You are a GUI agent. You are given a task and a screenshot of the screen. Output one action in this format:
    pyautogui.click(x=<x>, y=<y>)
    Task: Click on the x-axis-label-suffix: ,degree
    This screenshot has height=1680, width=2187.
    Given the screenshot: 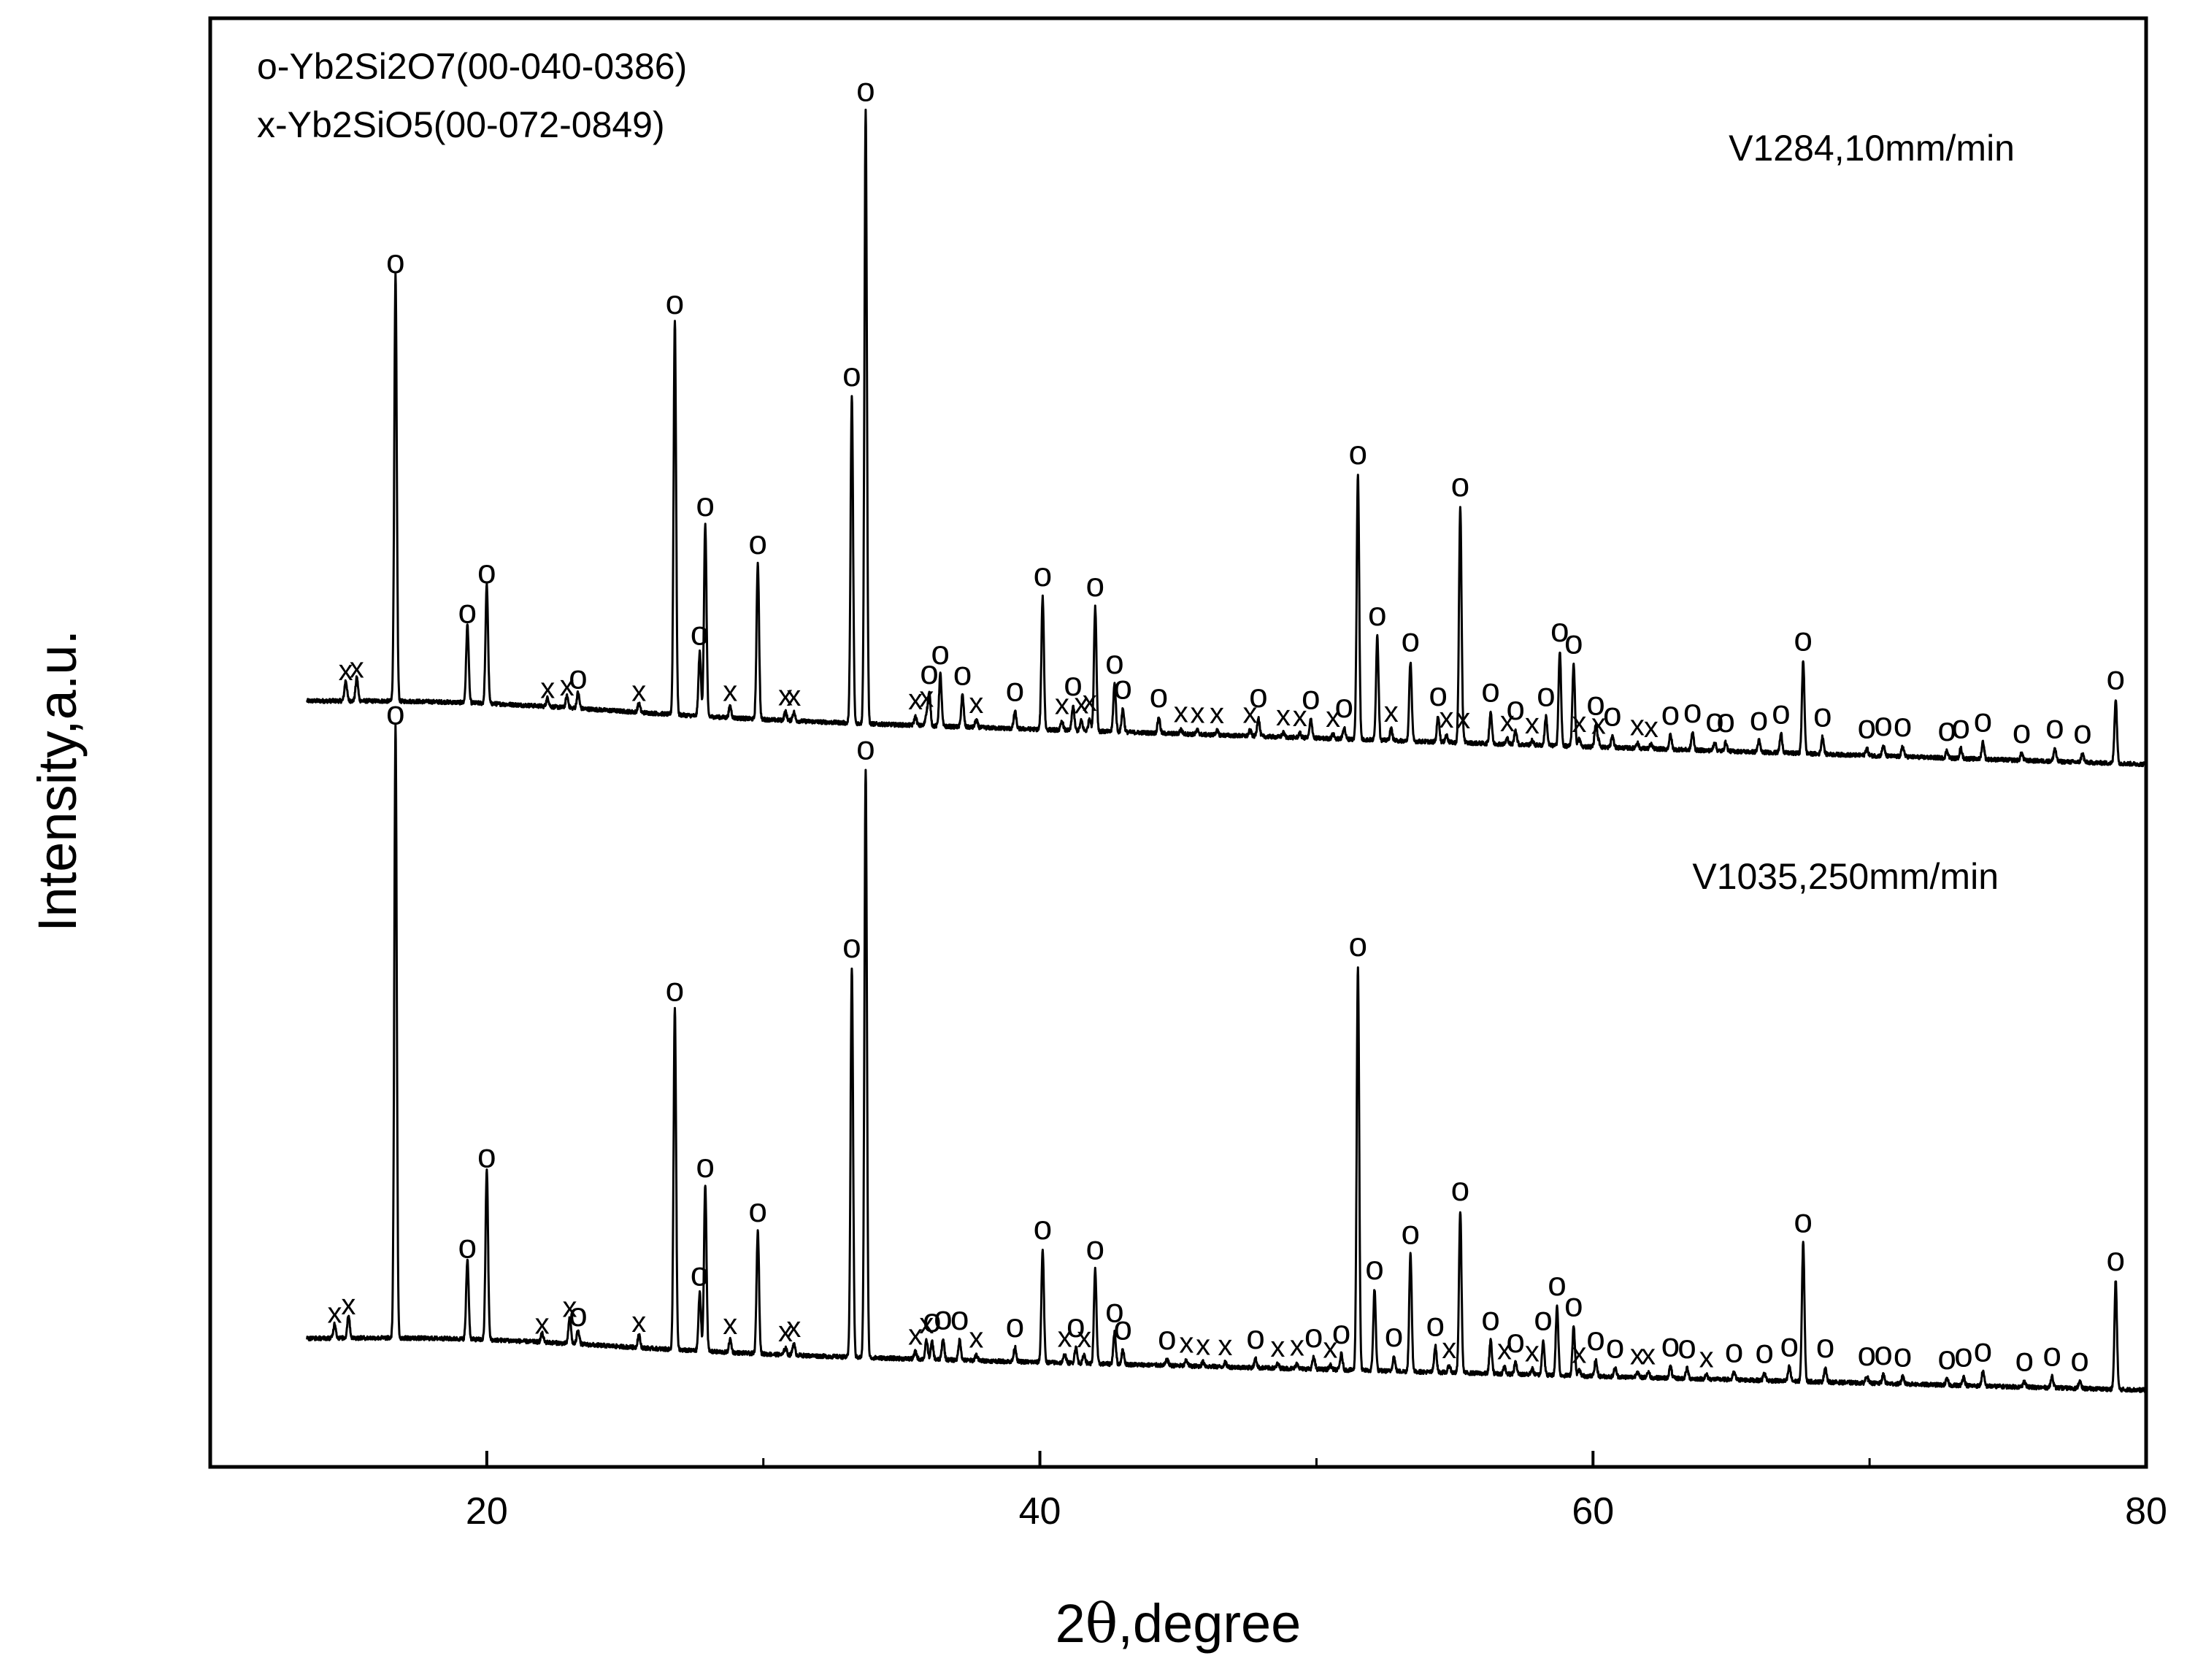 What is the action you would take?
    pyautogui.click(x=1209, y=1624)
    